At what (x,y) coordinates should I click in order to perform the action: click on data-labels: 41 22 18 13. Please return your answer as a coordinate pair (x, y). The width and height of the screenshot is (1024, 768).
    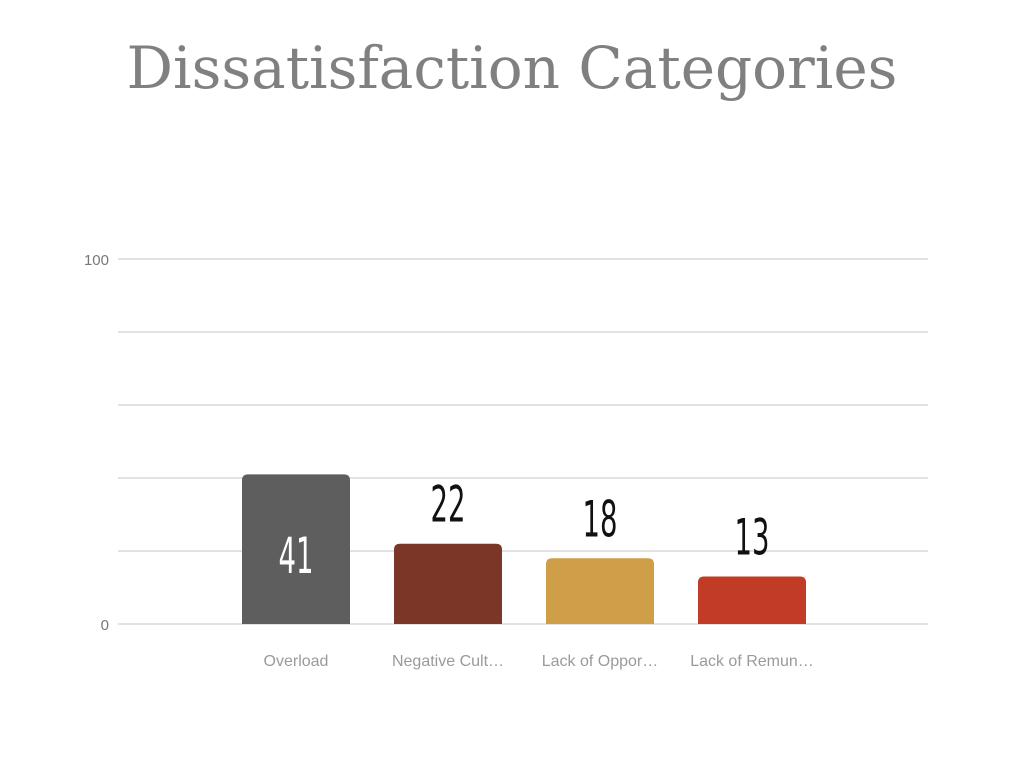
    Looking at the image, I should click on (524, 531).